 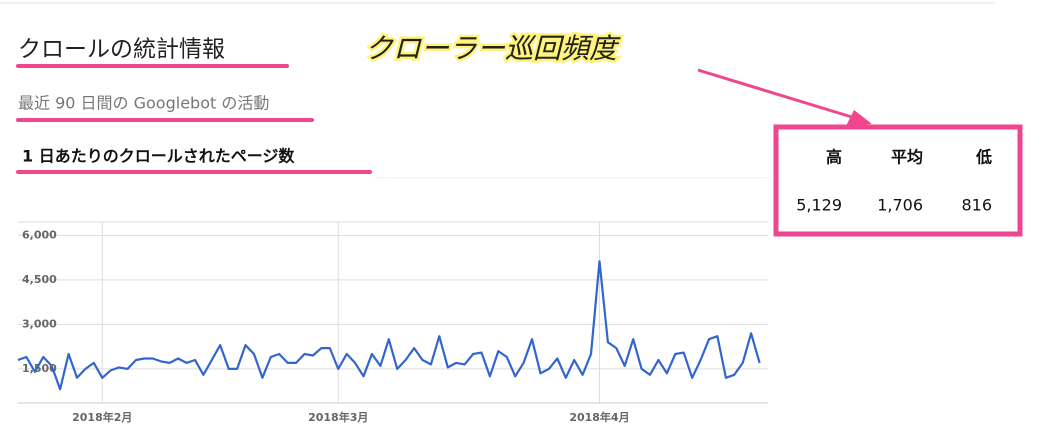 I want to click on x-tick-label: 2018年2月, so click(x=102, y=417).